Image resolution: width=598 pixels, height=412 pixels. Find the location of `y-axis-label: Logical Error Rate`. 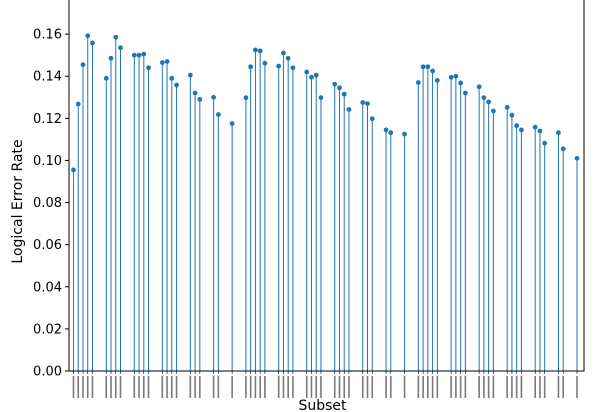

y-axis-label: Logical Error Rate is located at coordinates (18, 201).